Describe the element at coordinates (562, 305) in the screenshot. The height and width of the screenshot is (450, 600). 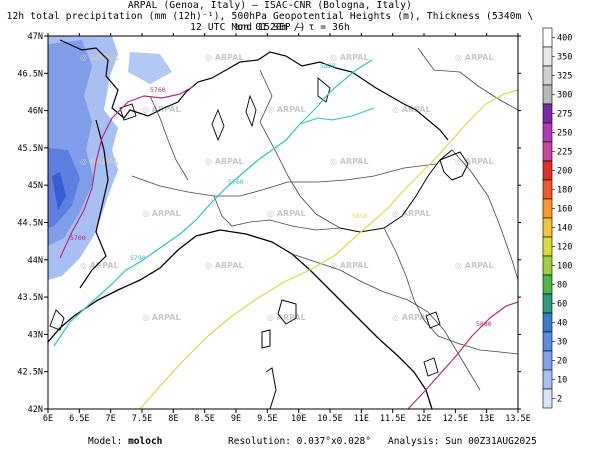
I see `colorbar-label: 60` at that location.